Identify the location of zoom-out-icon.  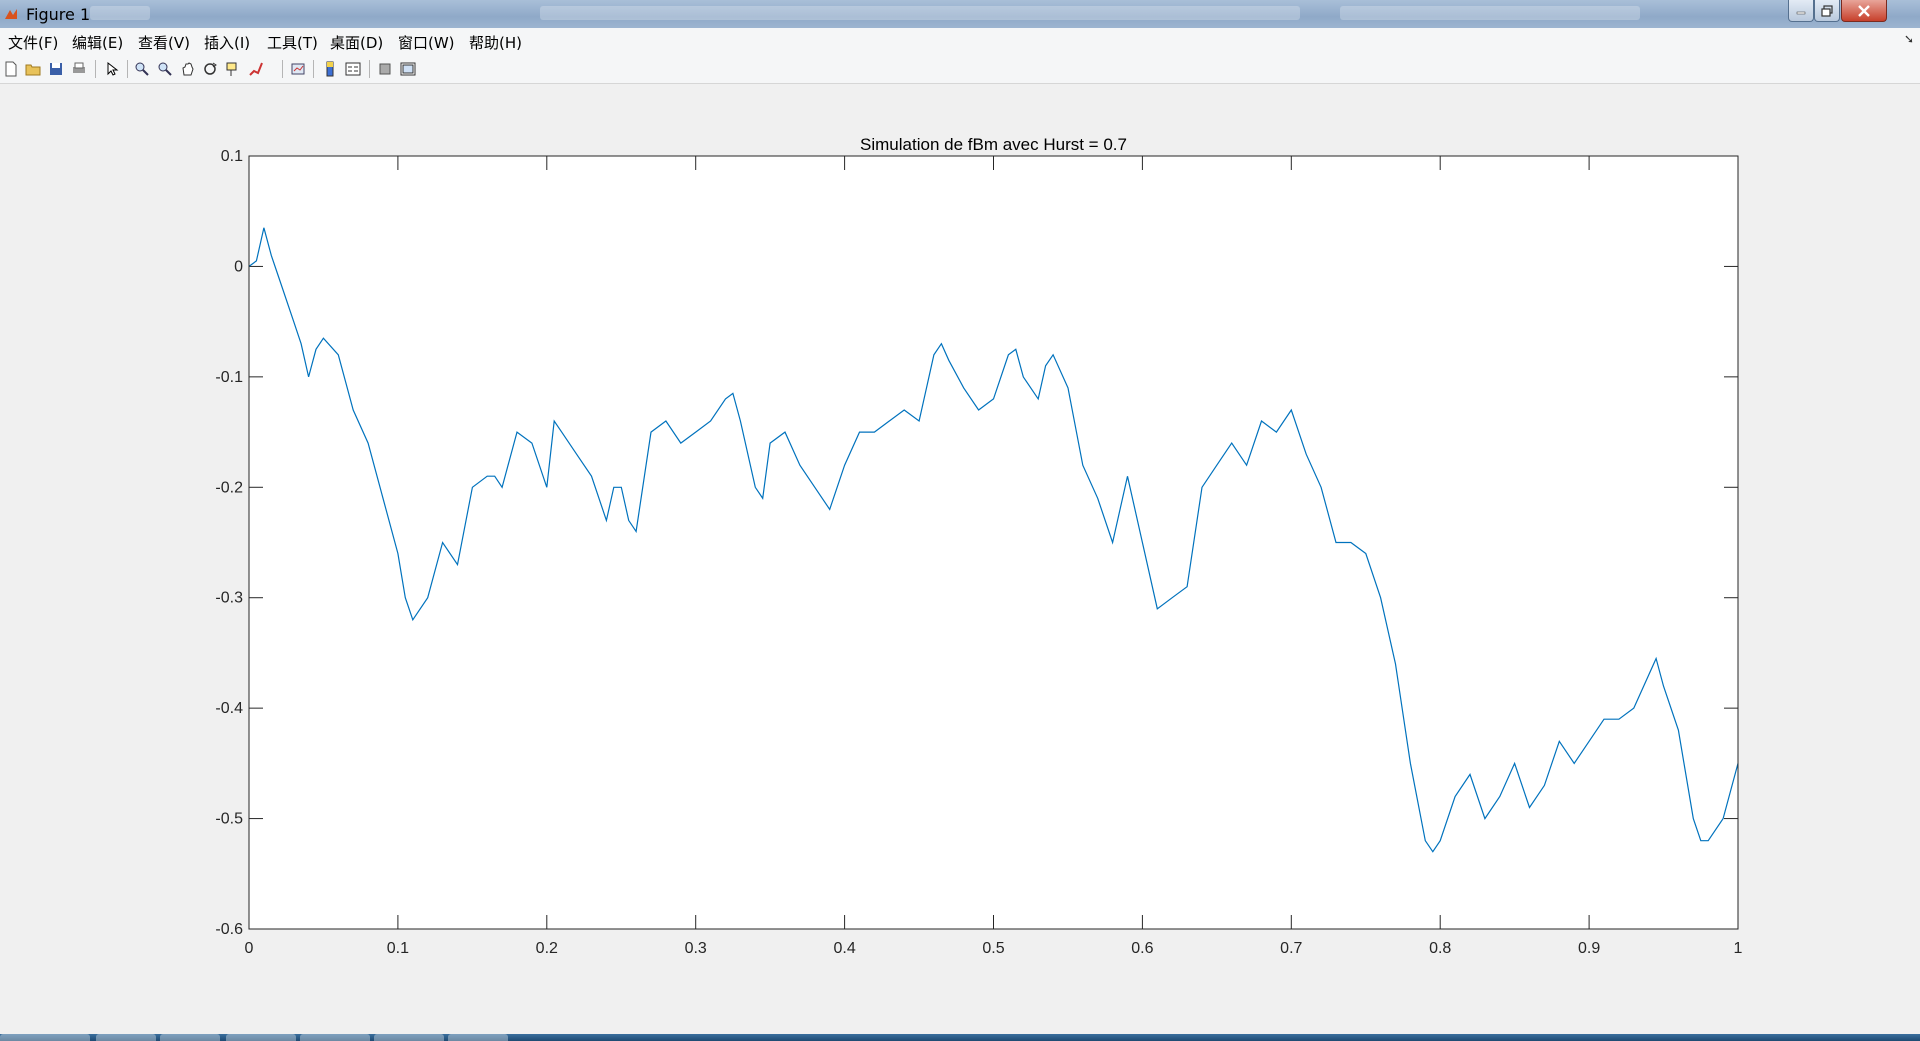
(165, 69).